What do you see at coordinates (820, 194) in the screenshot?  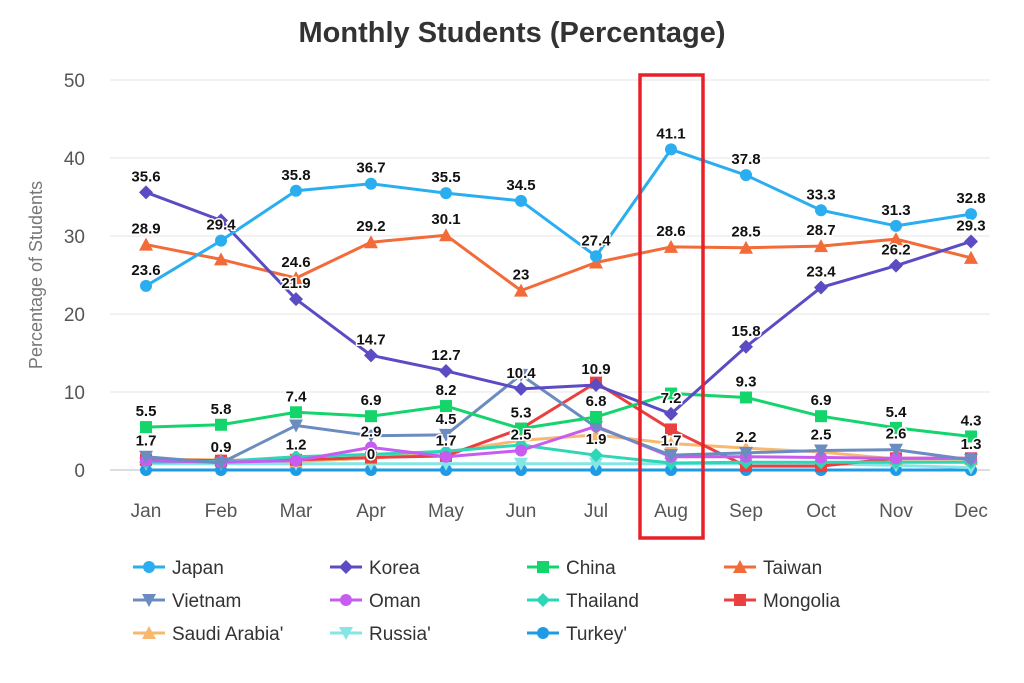 I see `data-label: 33.3` at bounding box center [820, 194].